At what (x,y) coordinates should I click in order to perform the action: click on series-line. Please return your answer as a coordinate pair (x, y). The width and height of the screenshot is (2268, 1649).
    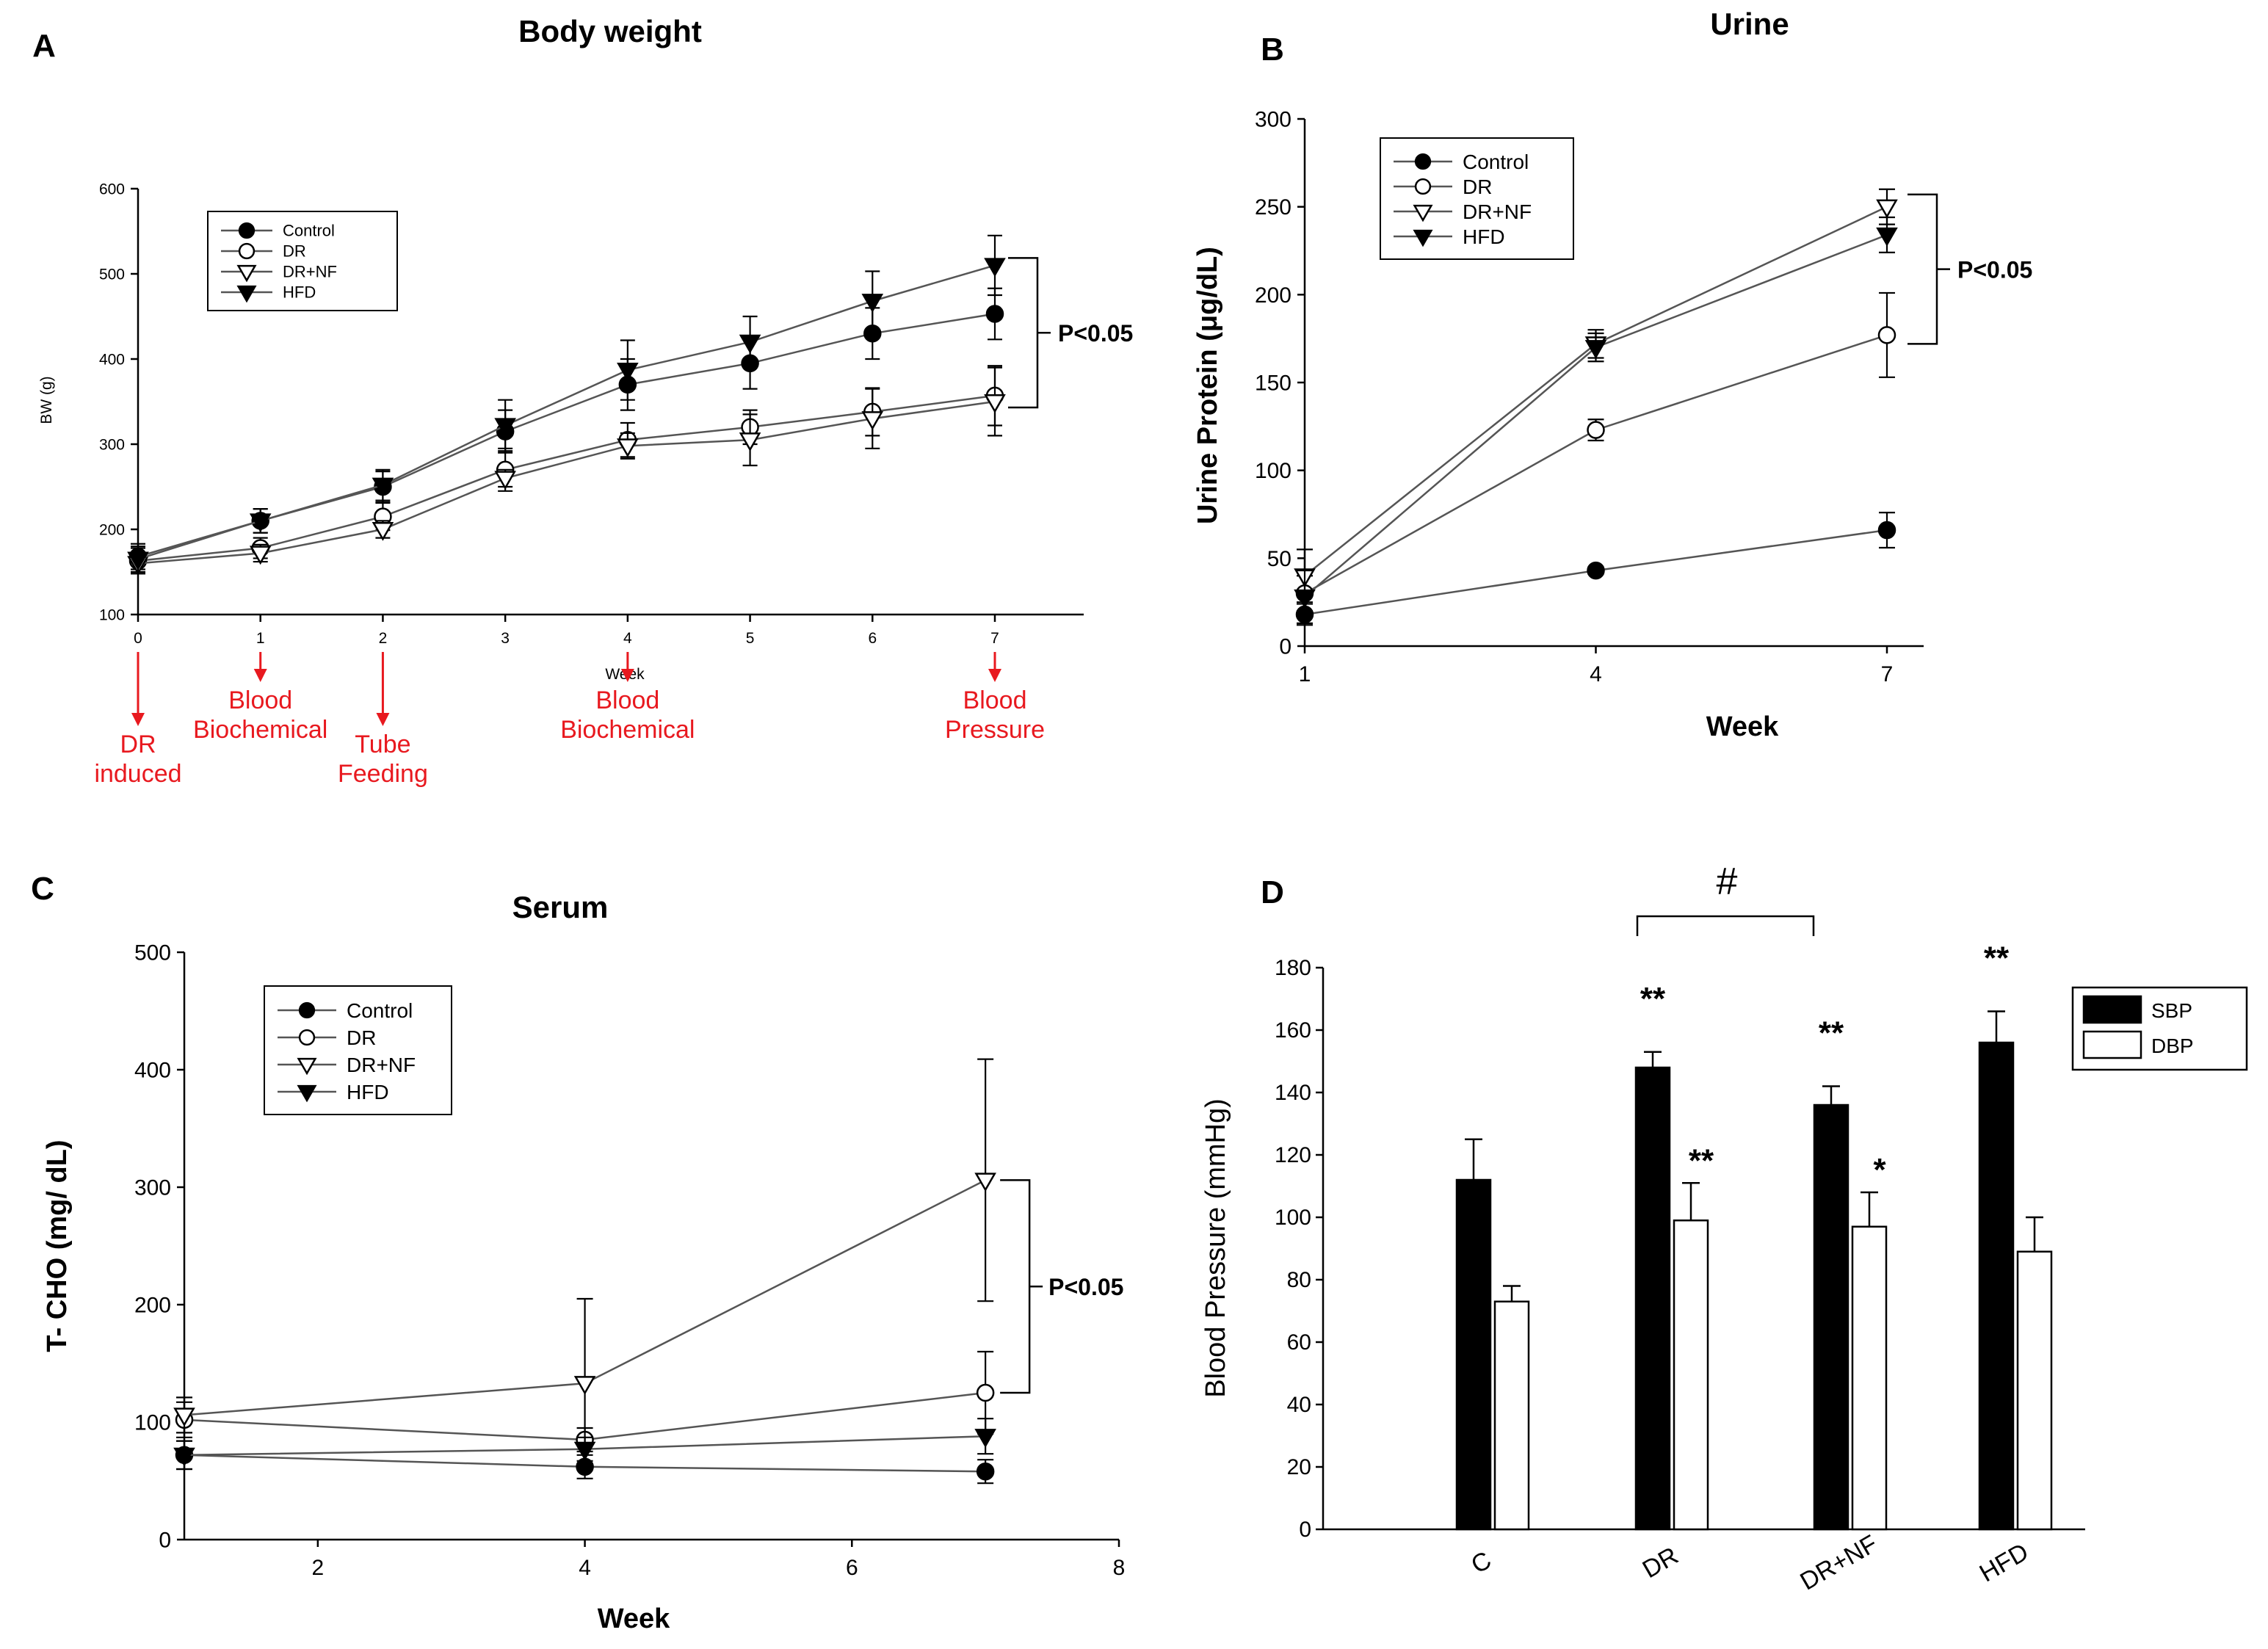
    Looking at the image, I should click on (1596, 464).